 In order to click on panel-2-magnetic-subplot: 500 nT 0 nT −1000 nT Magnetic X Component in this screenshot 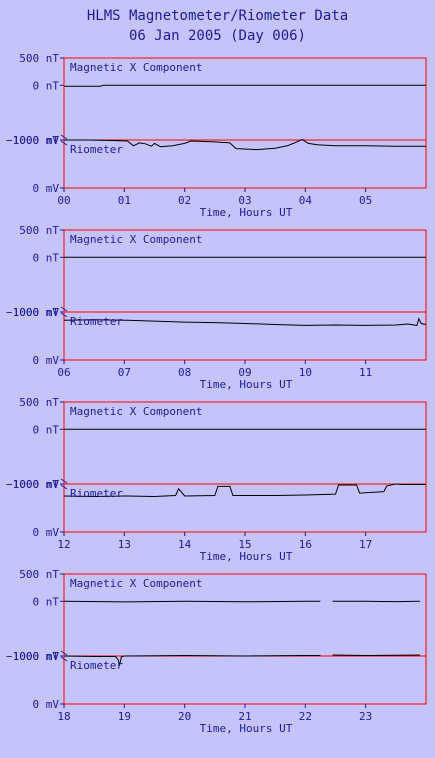, I will do `click(216, 271)`.